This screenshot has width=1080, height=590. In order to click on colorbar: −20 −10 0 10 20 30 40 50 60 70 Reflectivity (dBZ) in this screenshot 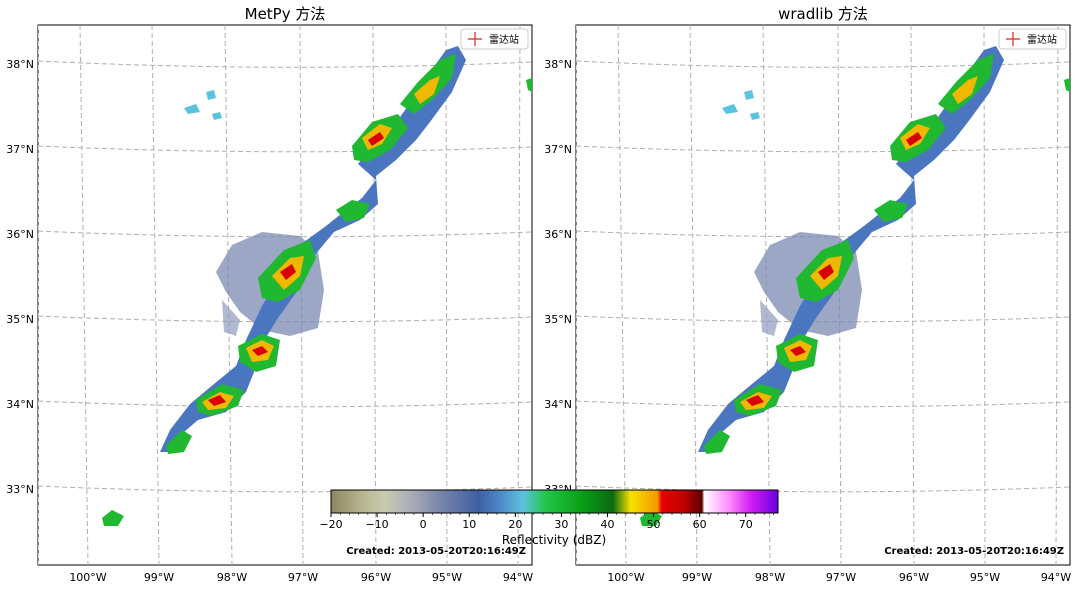, I will do `click(549, 518)`.